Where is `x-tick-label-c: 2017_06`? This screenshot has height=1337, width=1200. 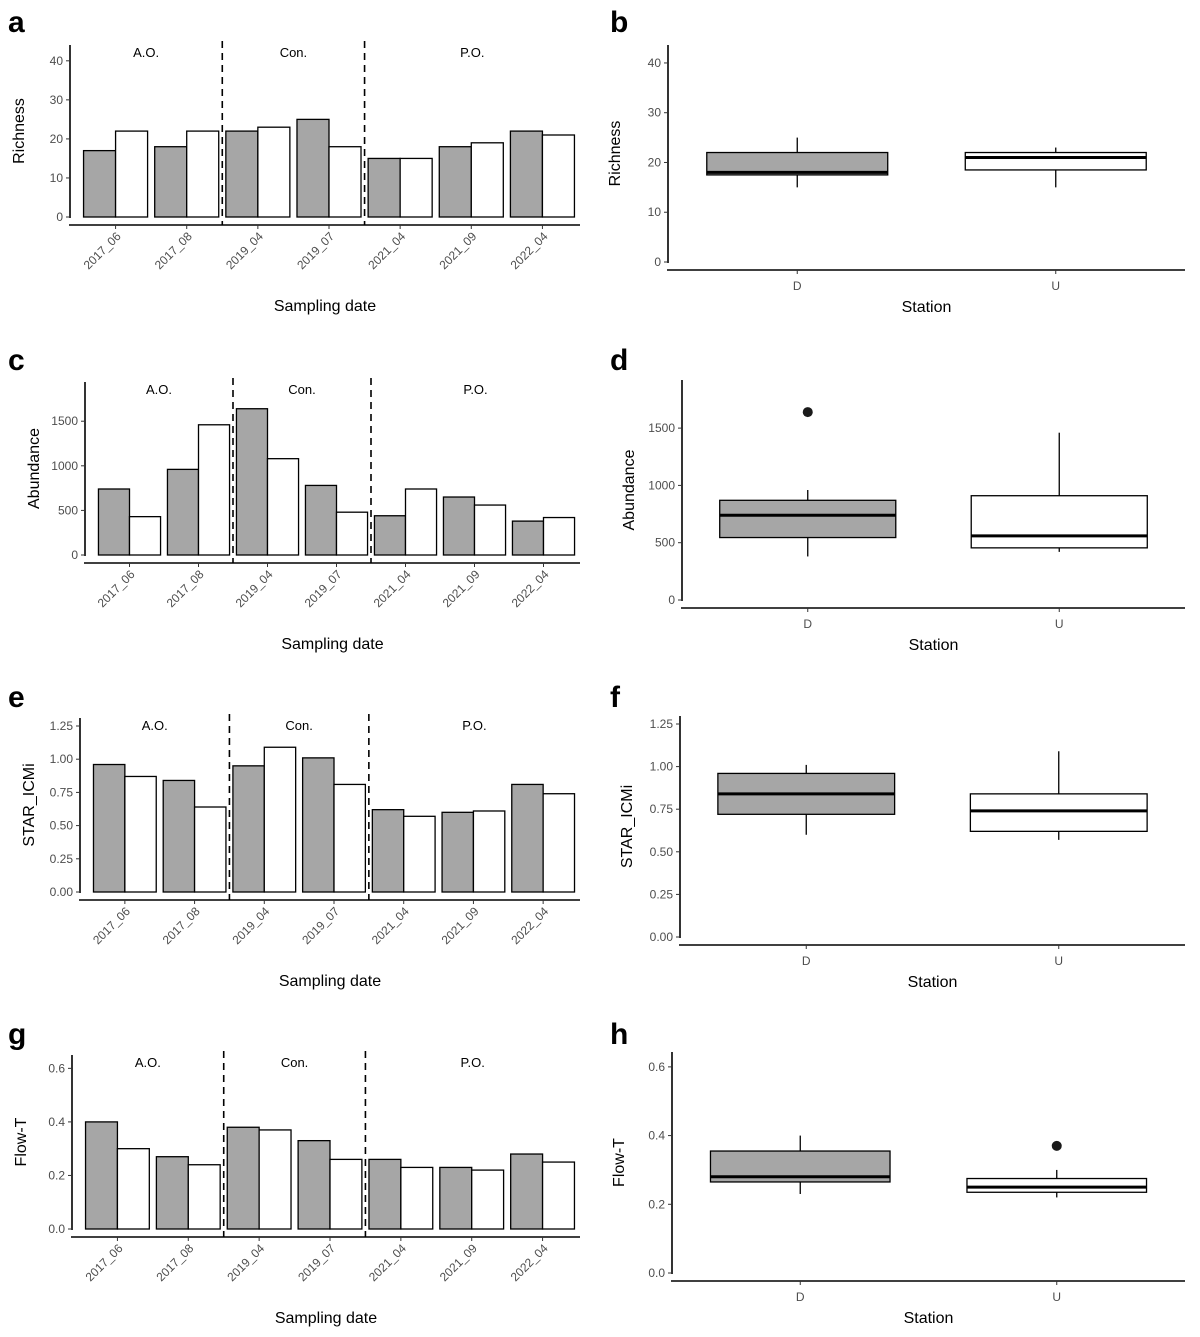 x-tick-label-c: 2017_06 is located at coordinates (116, 588).